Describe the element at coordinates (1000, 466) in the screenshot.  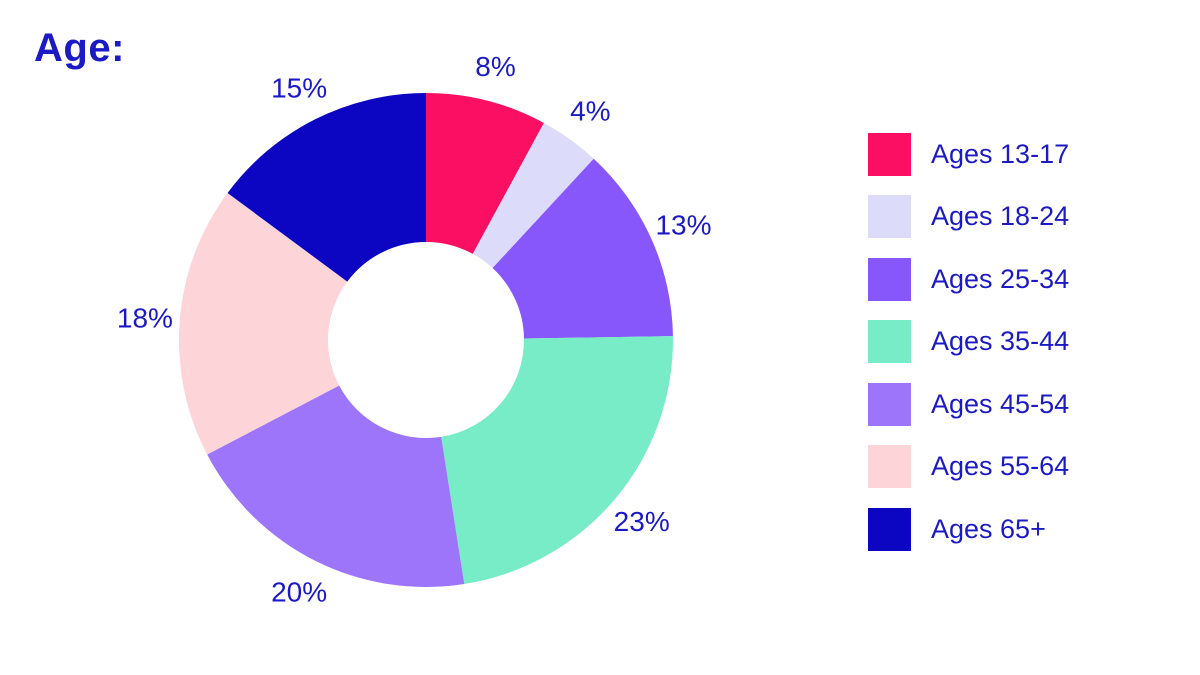
I see `legend-label: Ages 55-64` at that location.